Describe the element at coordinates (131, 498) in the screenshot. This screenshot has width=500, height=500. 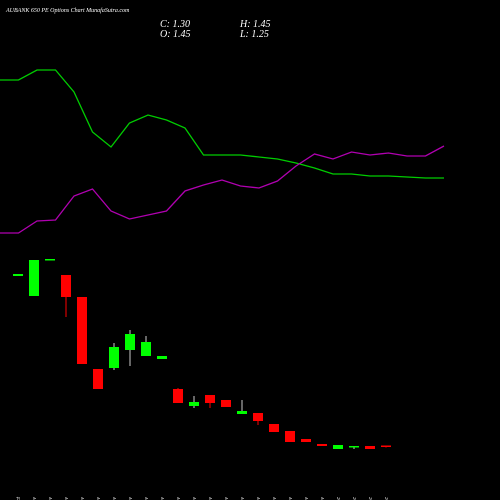
I see `x-tick-label: 12 Nov` at that location.